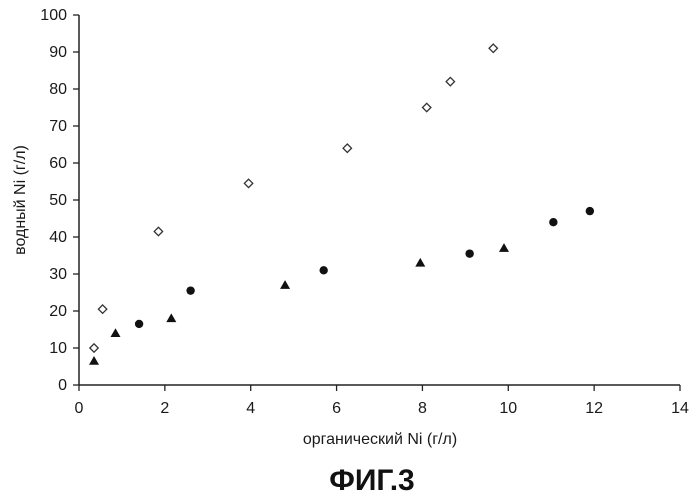 This screenshot has height=500, width=699. What do you see at coordinates (58, 163) in the screenshot?
I see `y-tick-label: 60` at bounding box center [58, 163].